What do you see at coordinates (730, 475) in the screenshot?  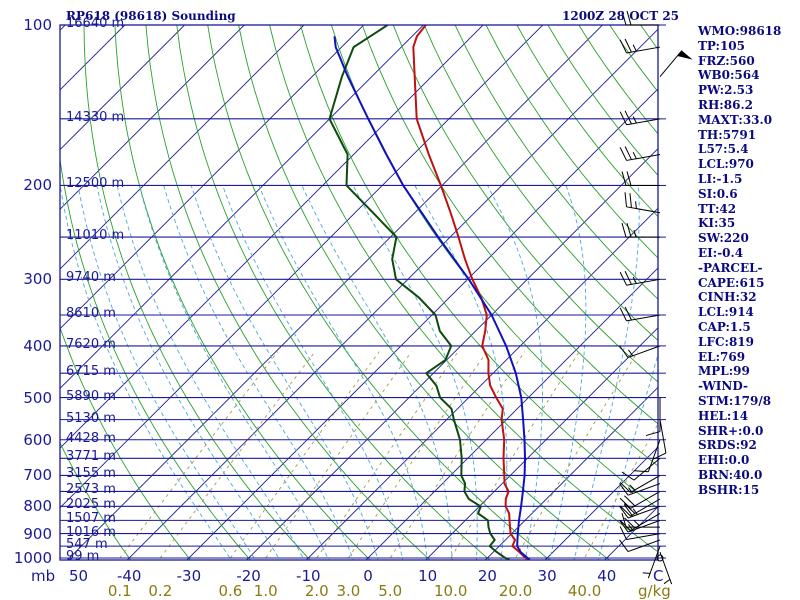 I see `sounding-index: BRN:40.0` at bounding box center [730, 475].